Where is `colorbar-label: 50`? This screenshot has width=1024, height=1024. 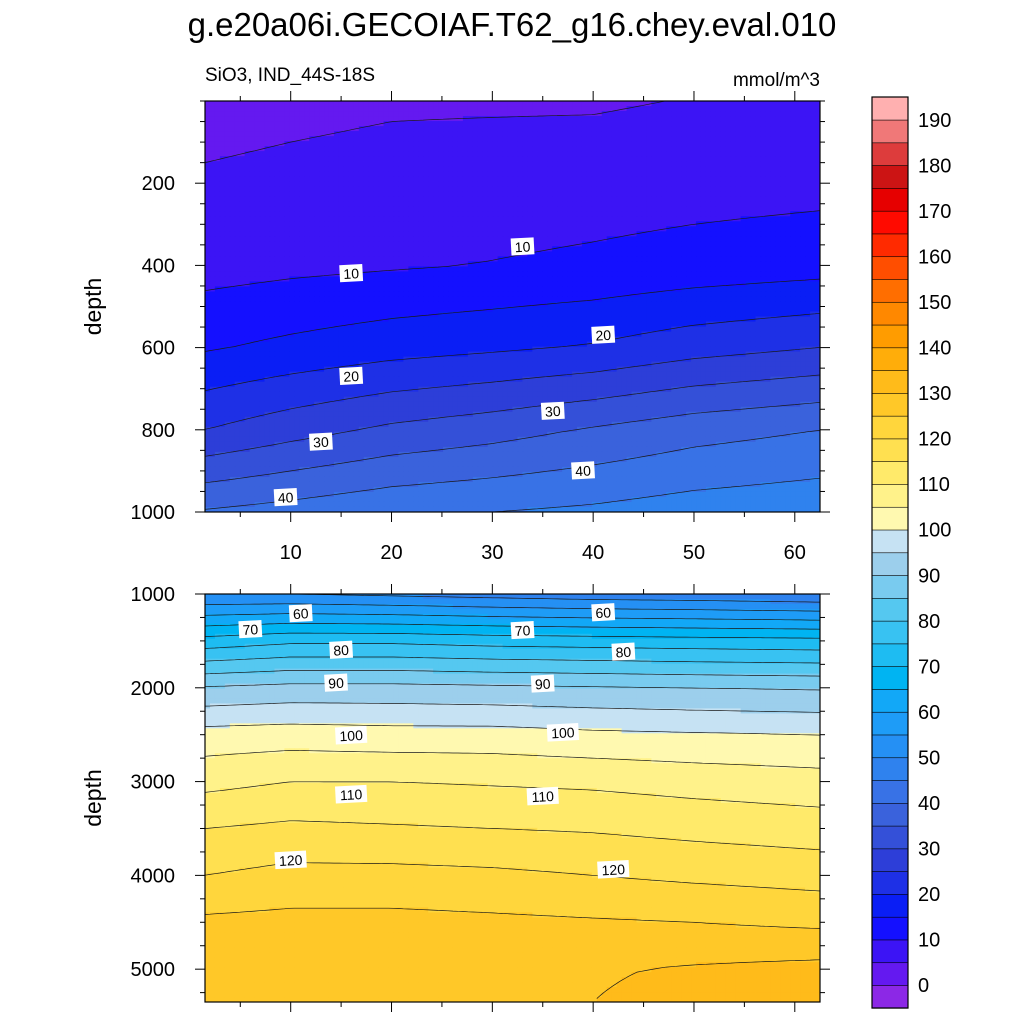 colorbar-label: 50 is located at coordinates (929, 759).